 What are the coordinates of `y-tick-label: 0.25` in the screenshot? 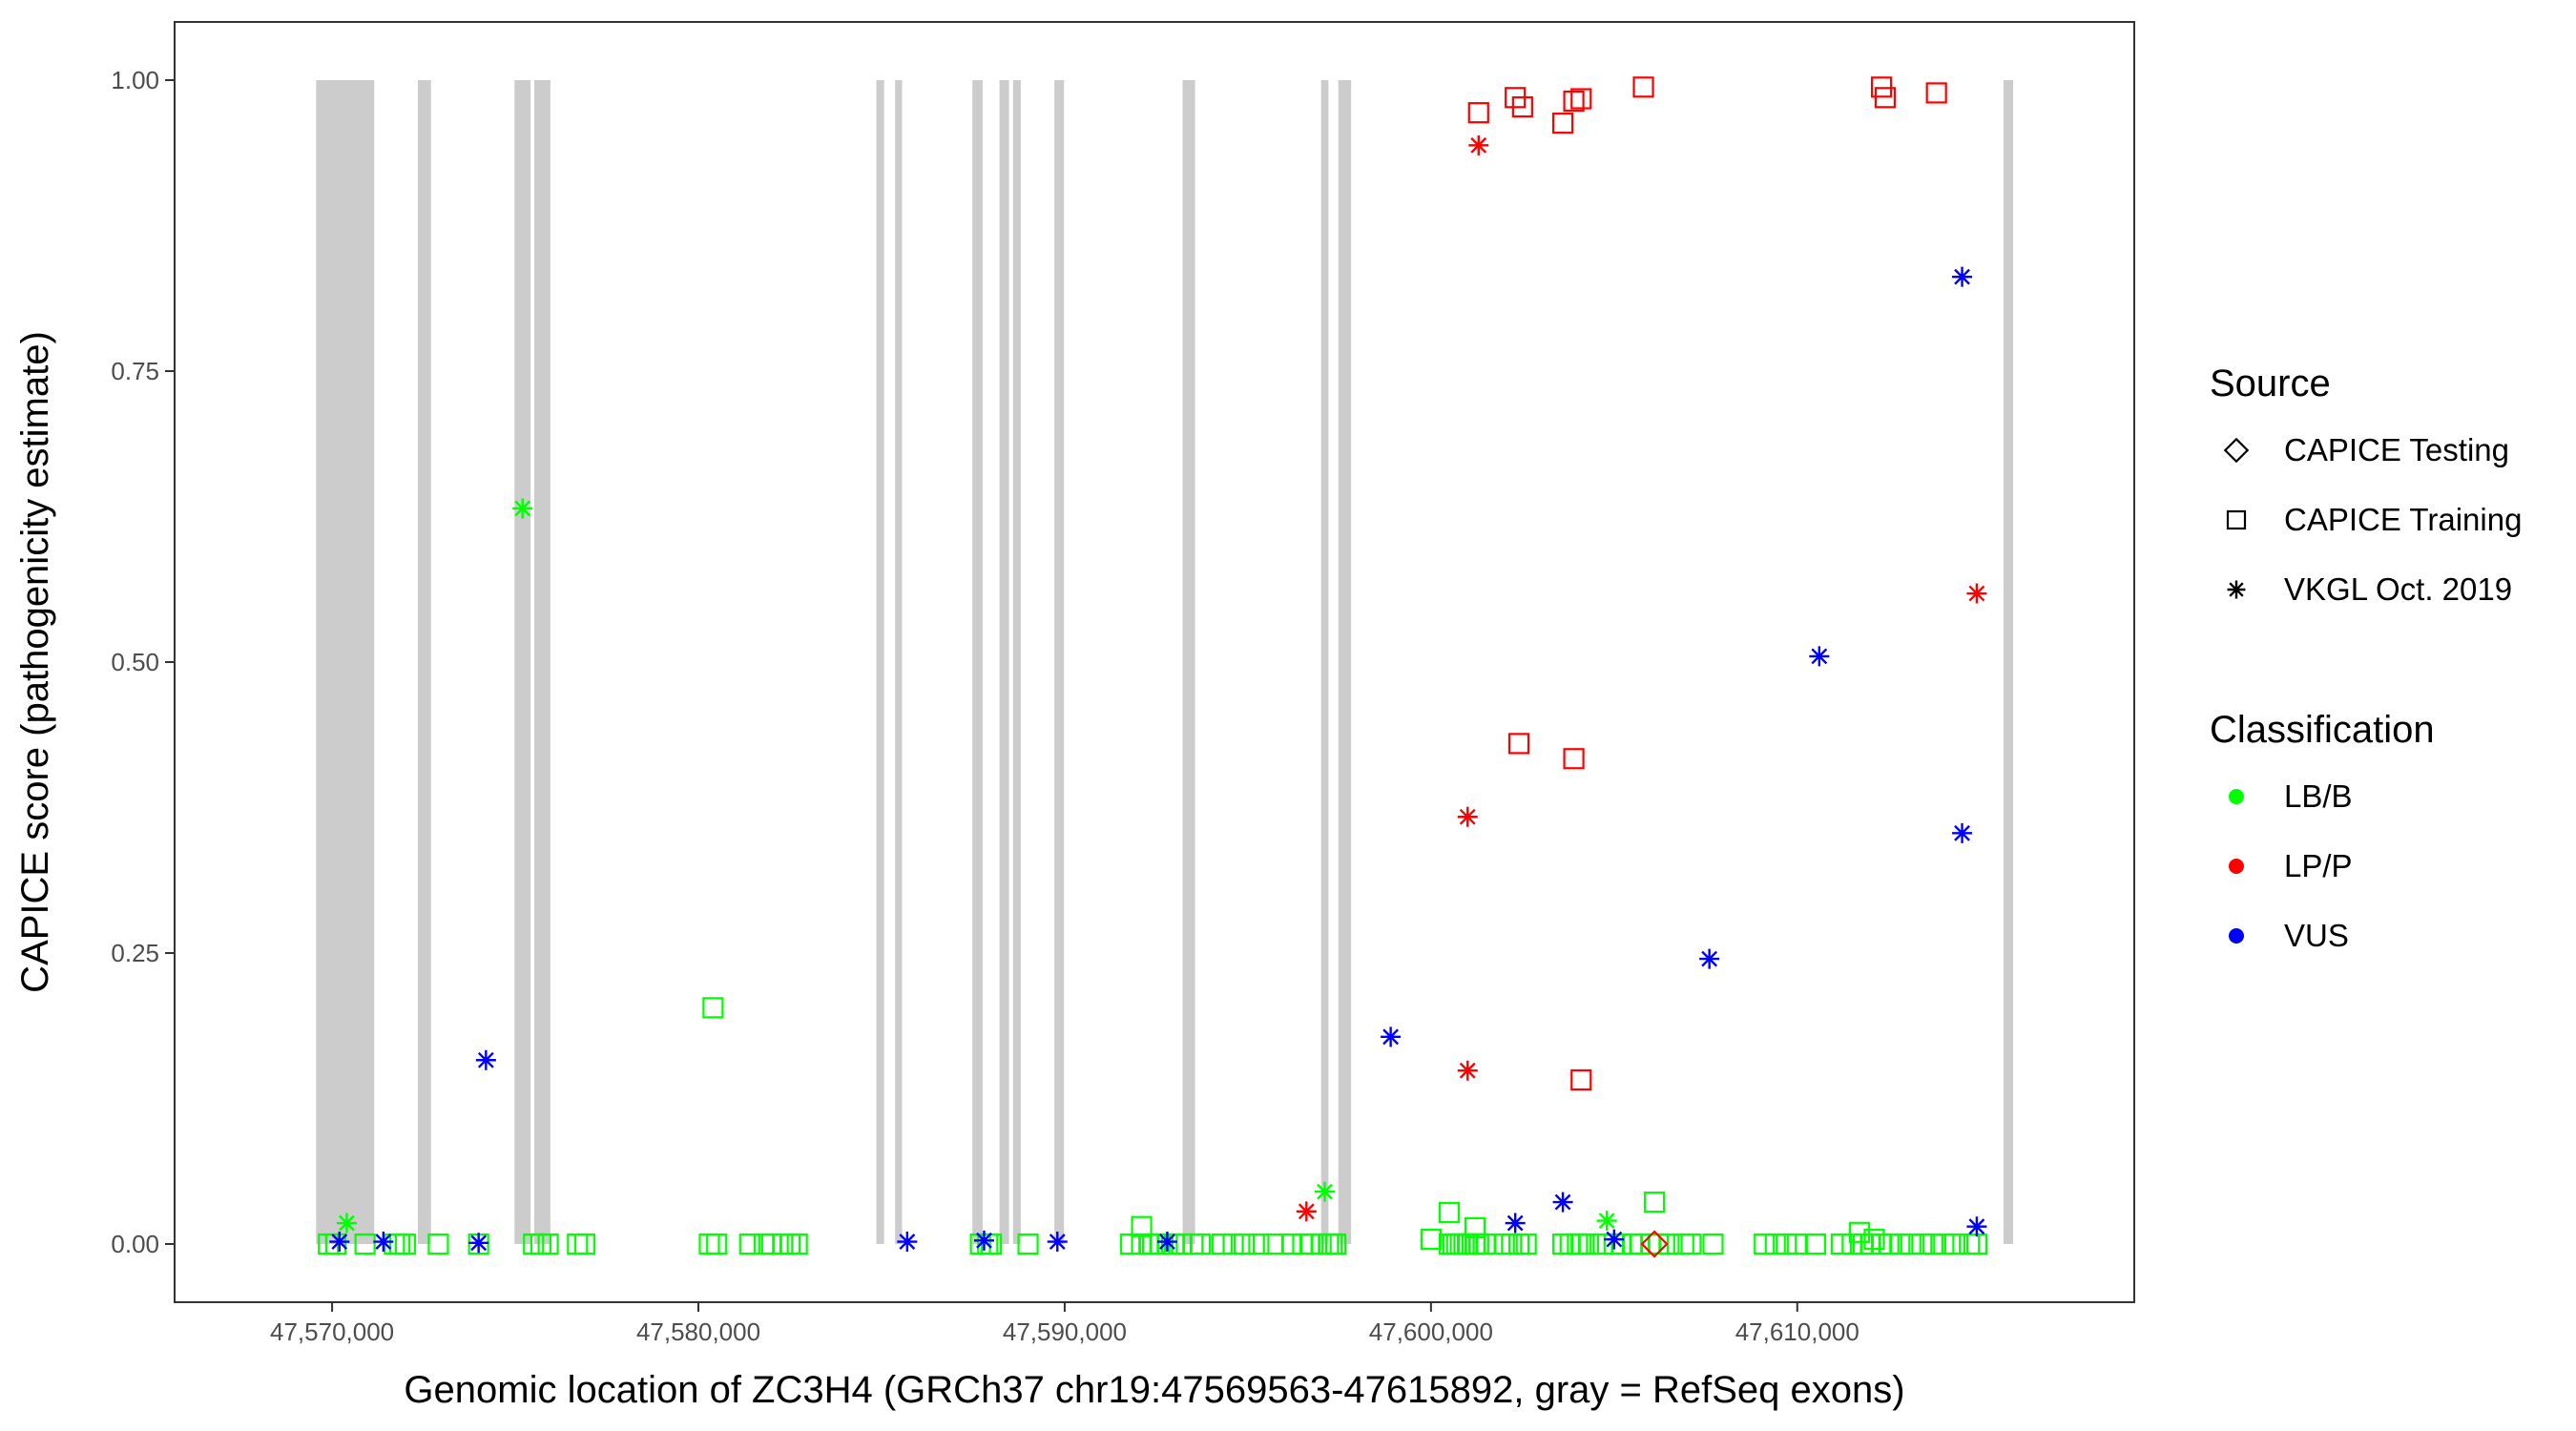 It's located at (135, 953).